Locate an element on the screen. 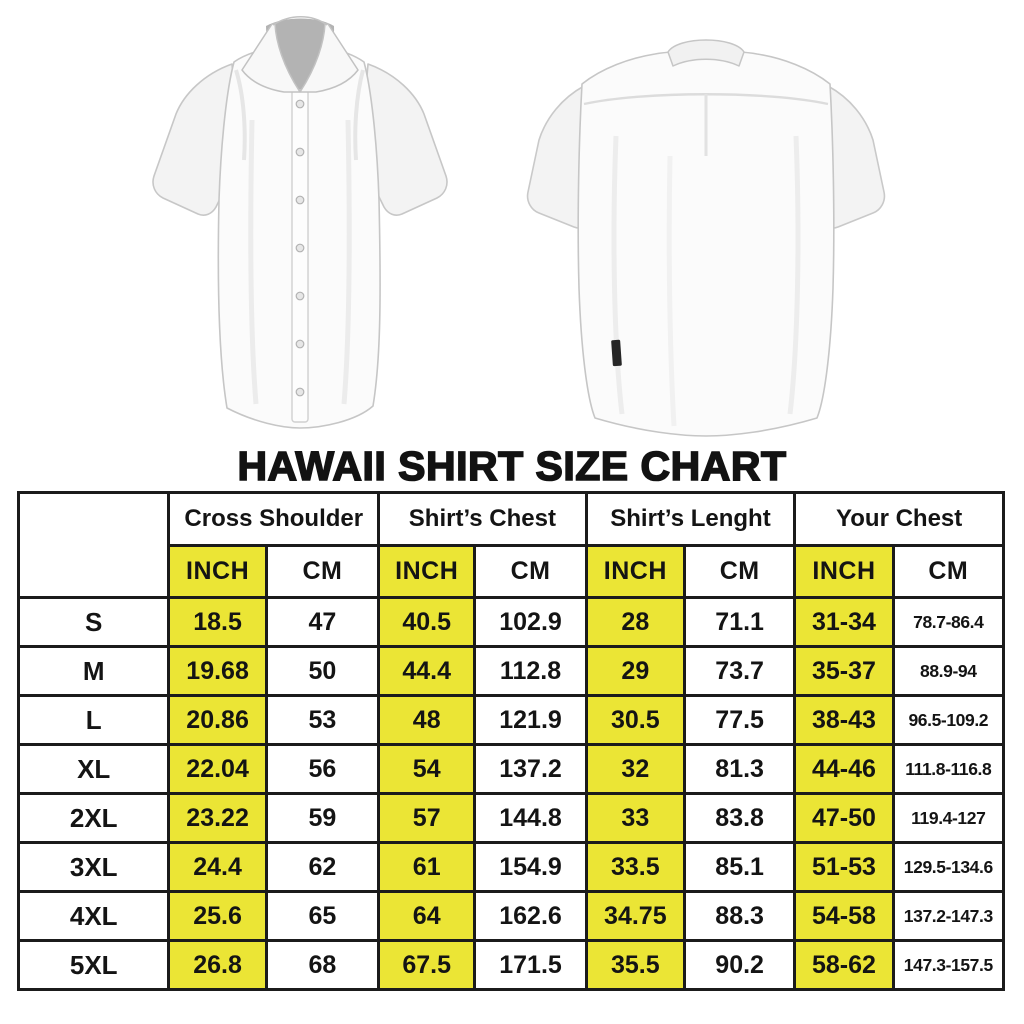  value-cell-shirts-chest-cm: 144.8 is located at coordinates (530, 818).